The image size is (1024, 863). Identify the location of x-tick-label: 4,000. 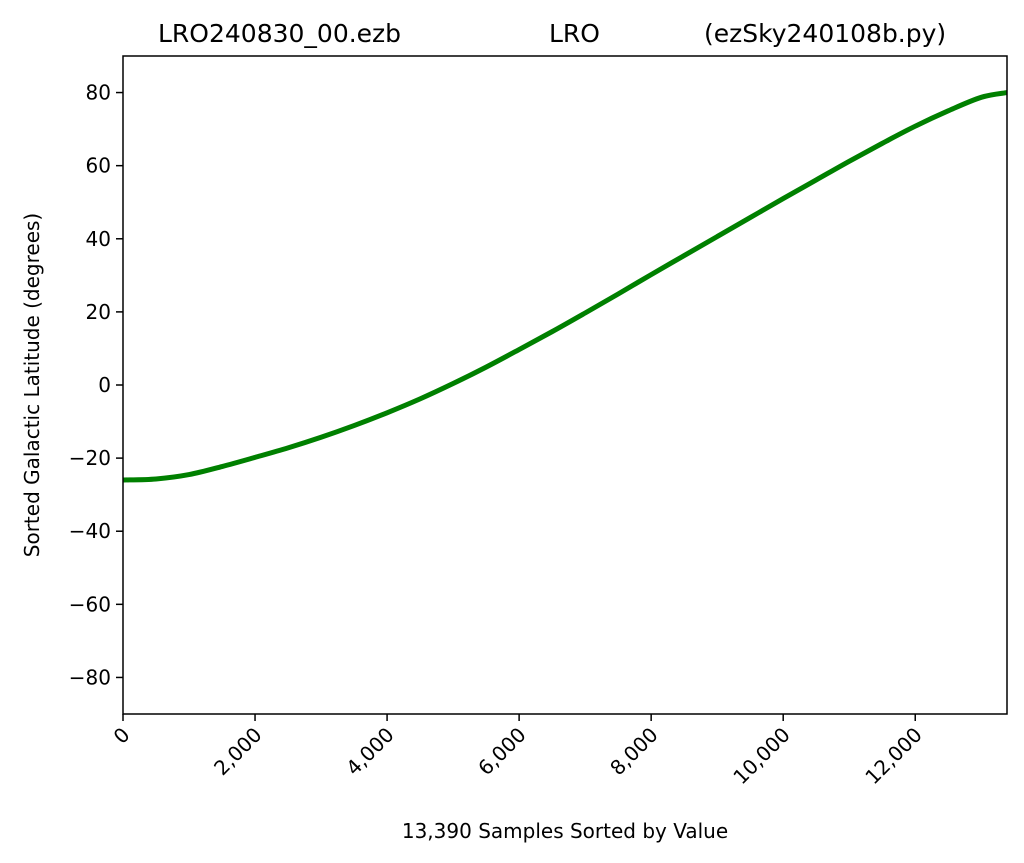
(369, 751).